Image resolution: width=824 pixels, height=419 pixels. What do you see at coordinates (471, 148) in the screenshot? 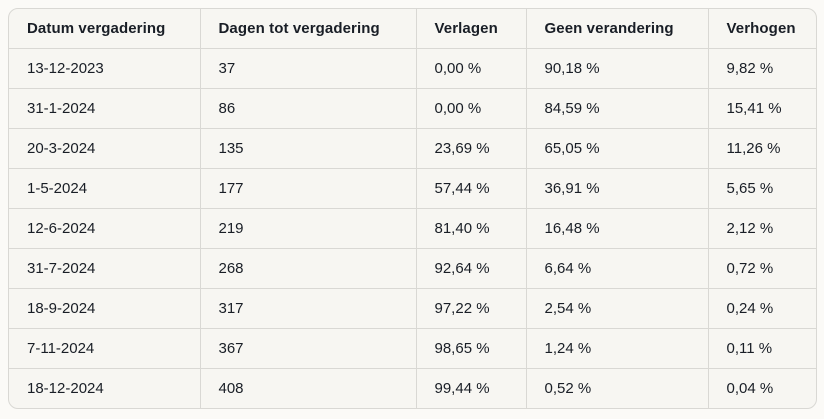
I see `cell-lower: 23,69 %` at bounding box center [471, 148].